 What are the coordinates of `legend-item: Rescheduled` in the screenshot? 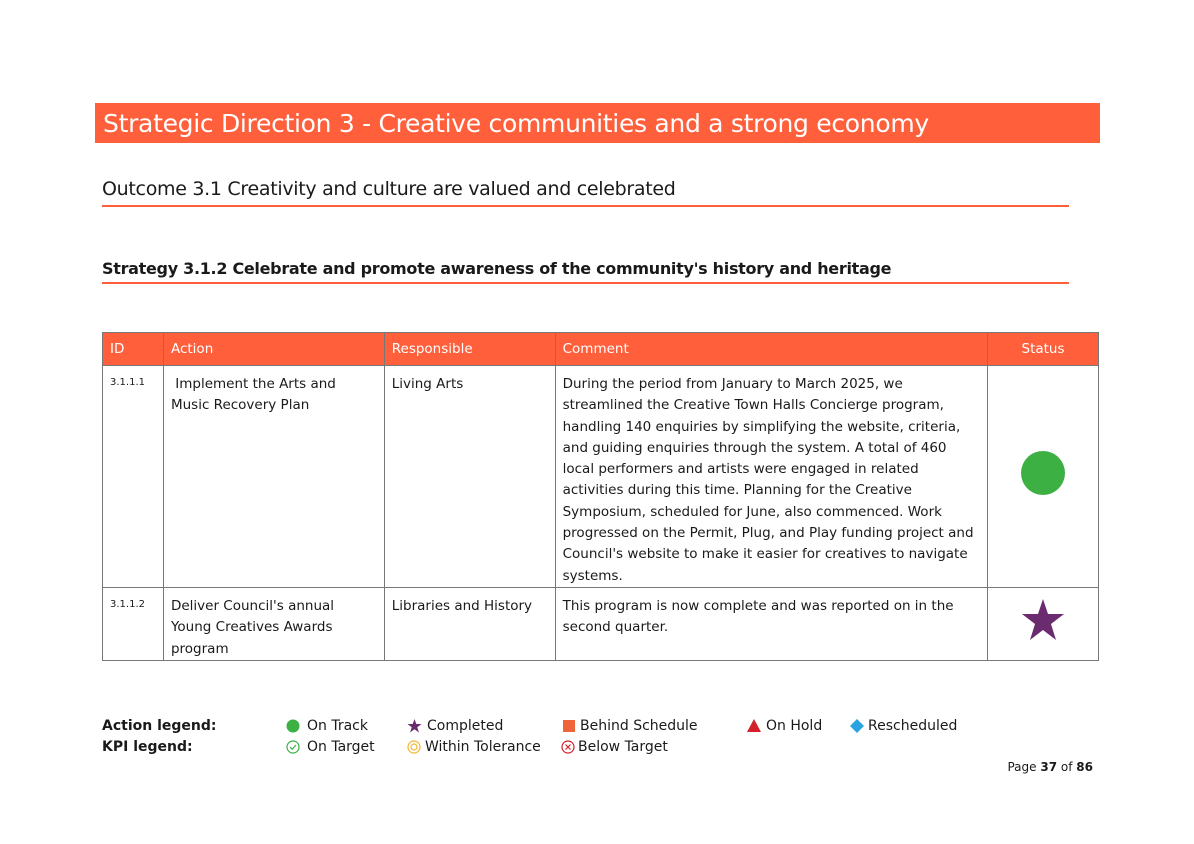 It's located at (913, 726).